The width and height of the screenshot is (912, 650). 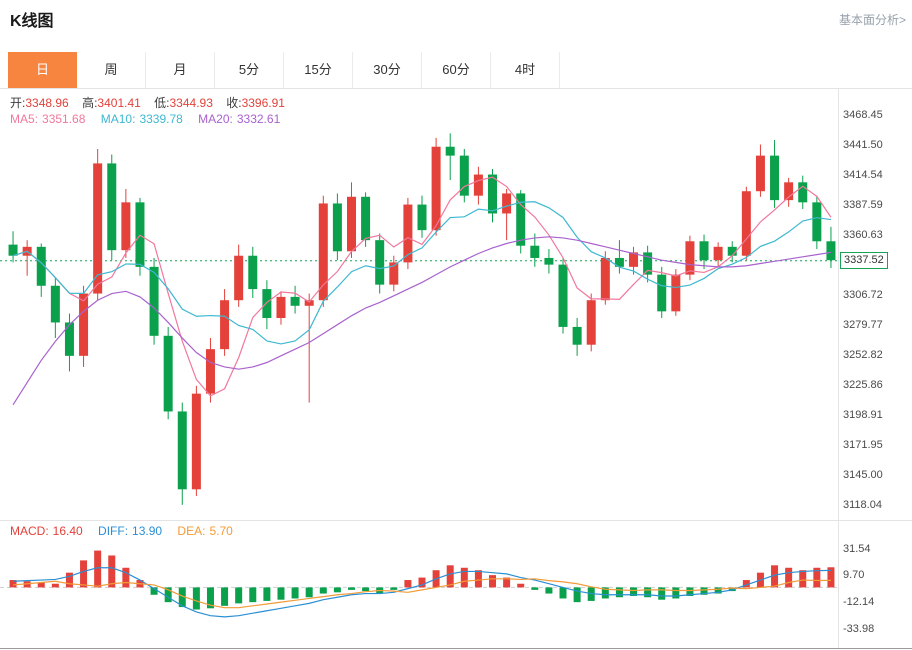 I want to click on macd-value: 16.40, so click(x=67, y=531).